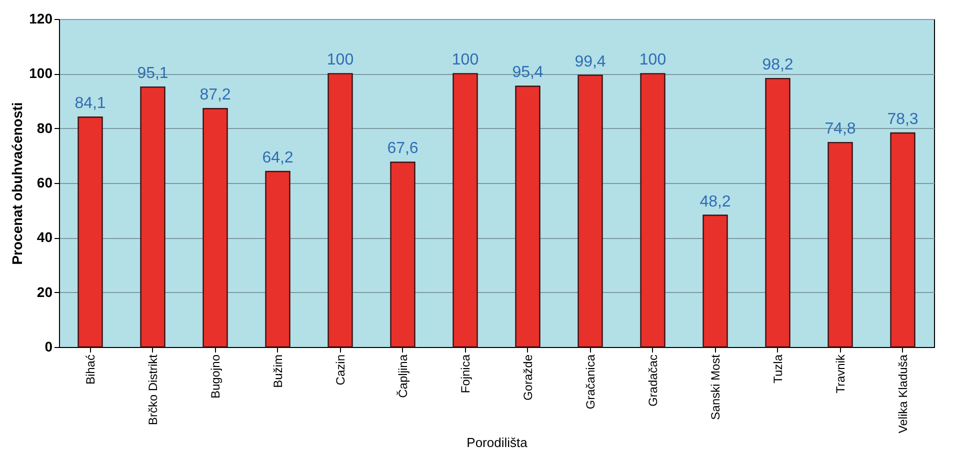 The height and width of the screenshot is (461, 960). I want to click on data-label: 78,3, so click(902, 119).